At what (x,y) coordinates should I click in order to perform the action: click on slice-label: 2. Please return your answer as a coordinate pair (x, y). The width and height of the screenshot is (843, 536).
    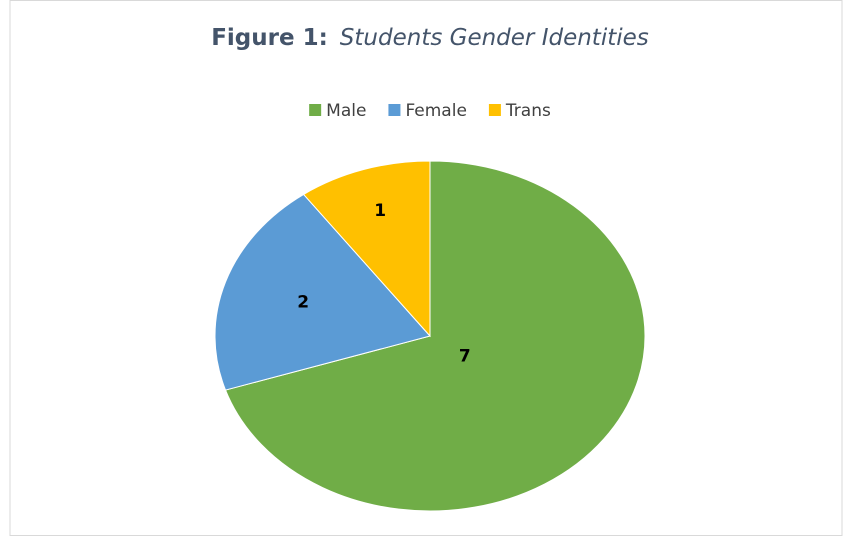
    Looking at the image, I should click on (303, 302).